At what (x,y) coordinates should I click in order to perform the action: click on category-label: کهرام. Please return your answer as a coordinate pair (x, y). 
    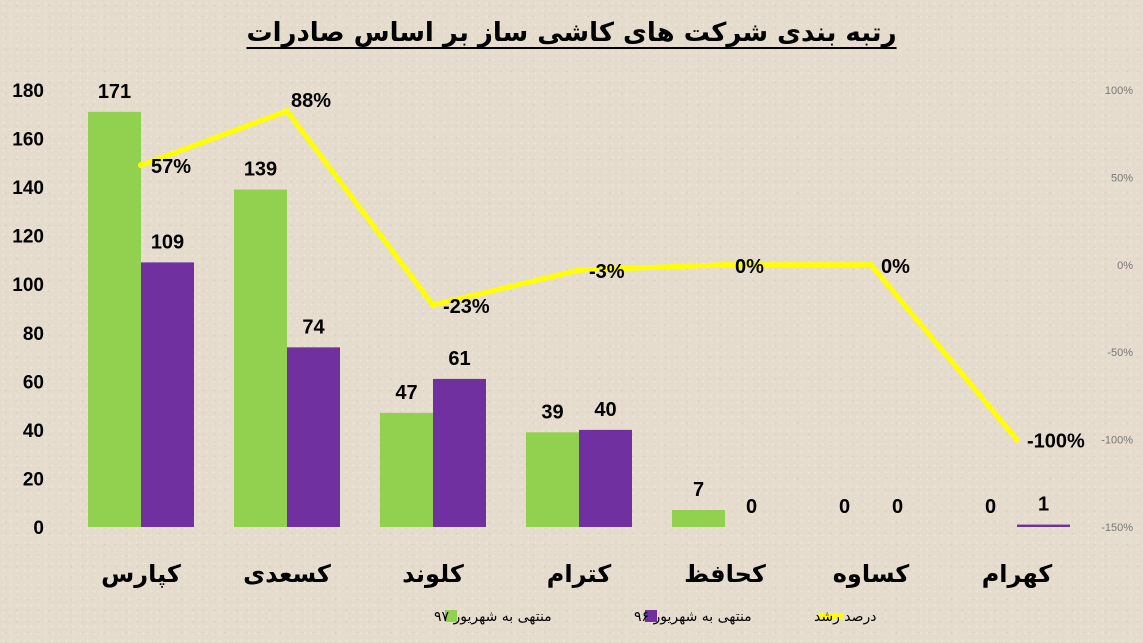
    Looking at the image, I should click on (1017, 574).